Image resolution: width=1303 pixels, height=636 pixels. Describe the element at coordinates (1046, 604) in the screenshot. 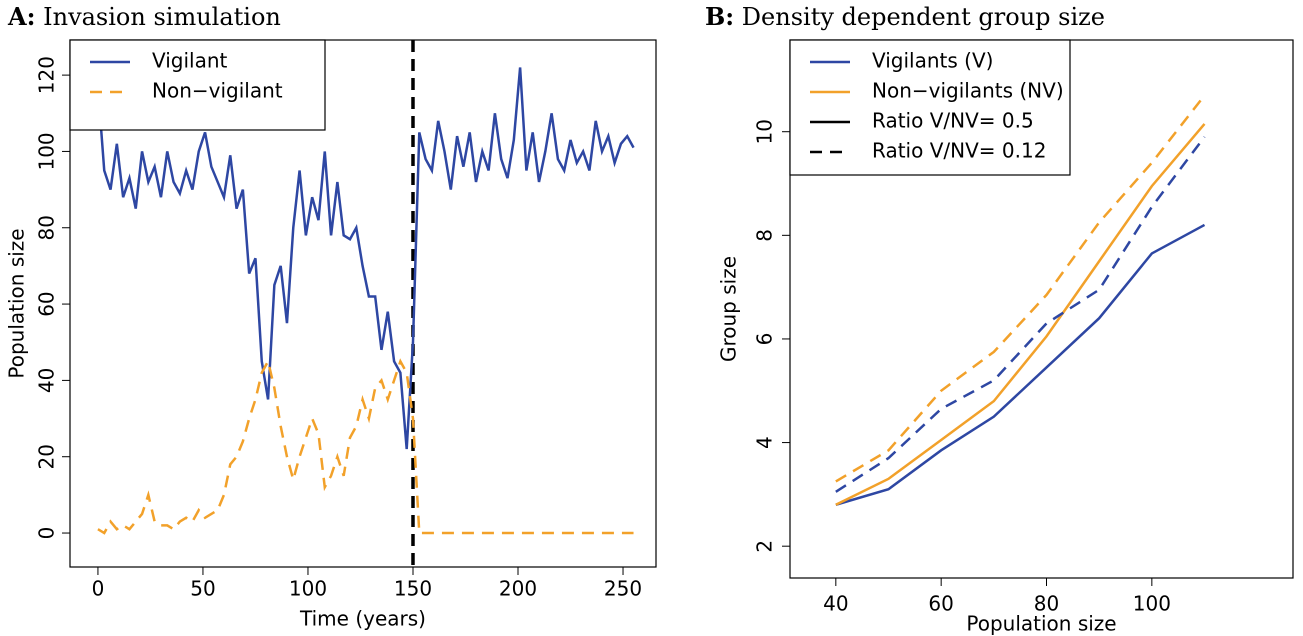

I see `x-tick-label: 80` at that location.